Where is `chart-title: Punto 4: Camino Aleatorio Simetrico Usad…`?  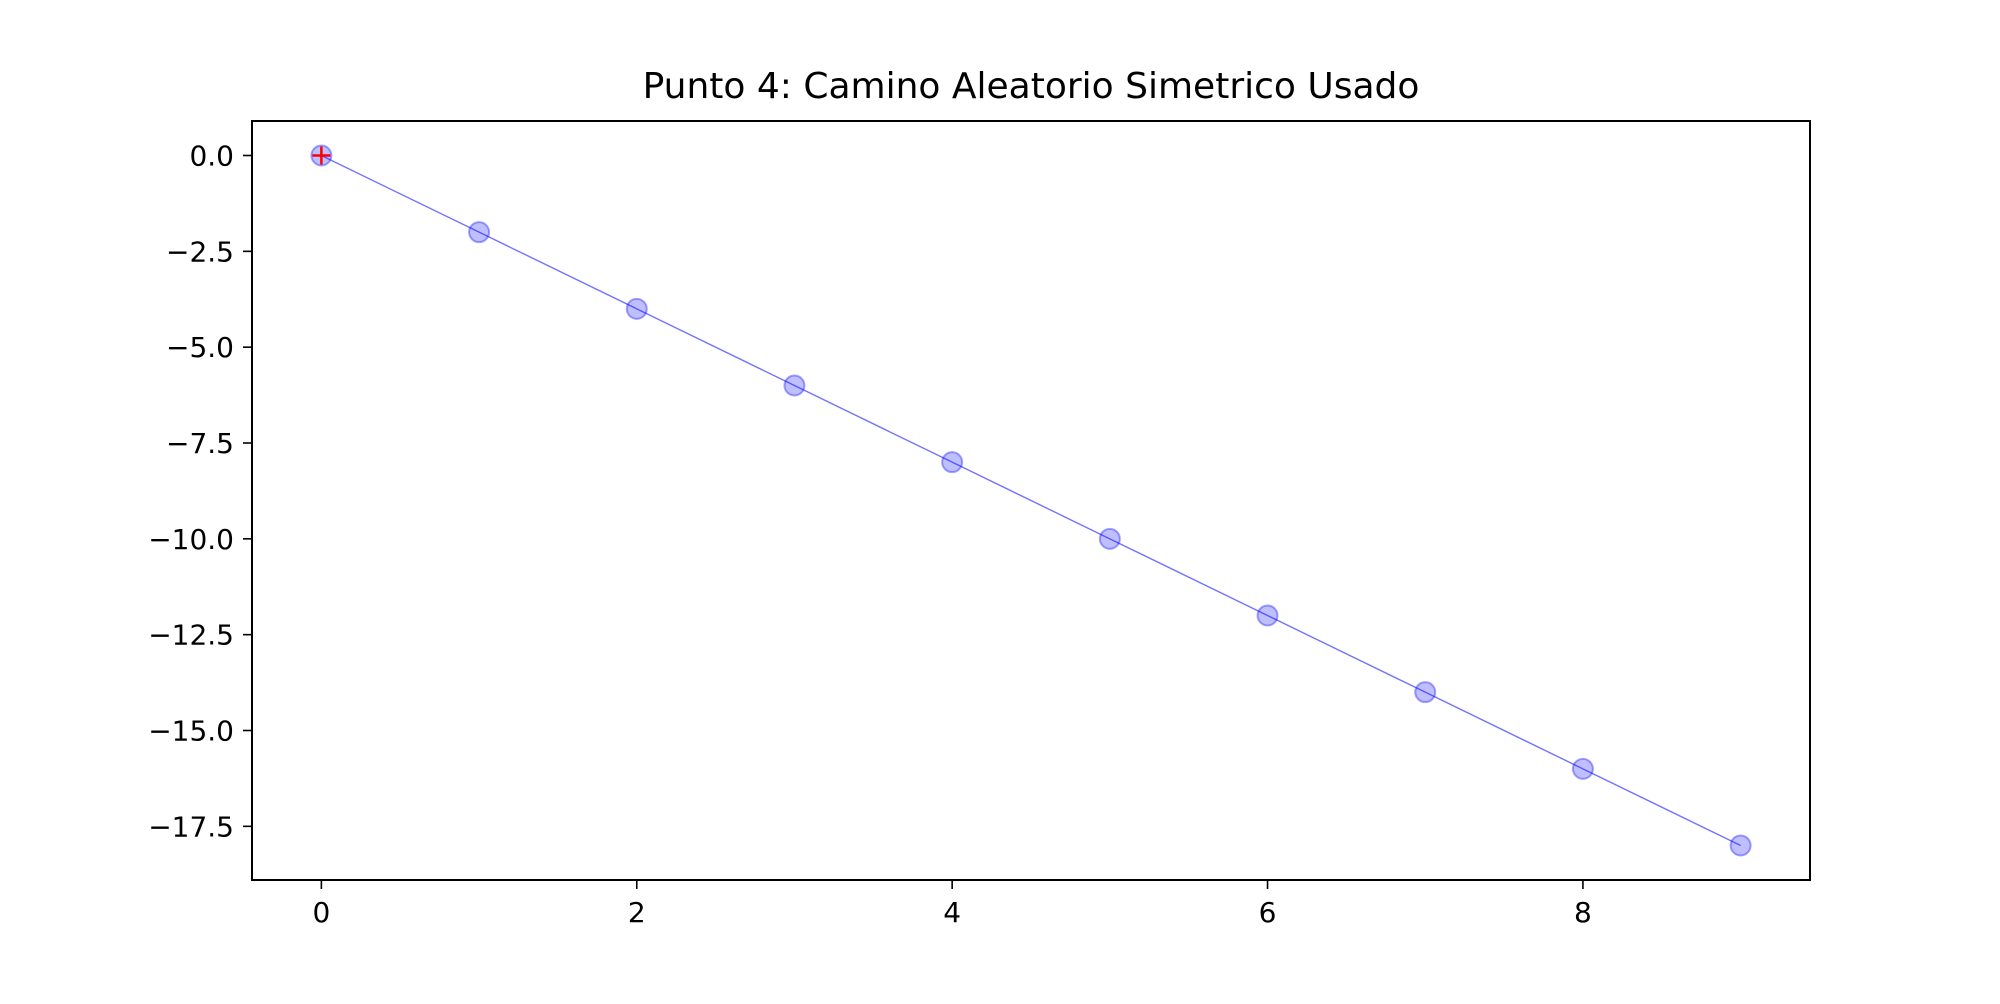 chart-title: Punto 4: Camino Aleatorio Simetrico Usad… is located at coordinates (1031, 86).